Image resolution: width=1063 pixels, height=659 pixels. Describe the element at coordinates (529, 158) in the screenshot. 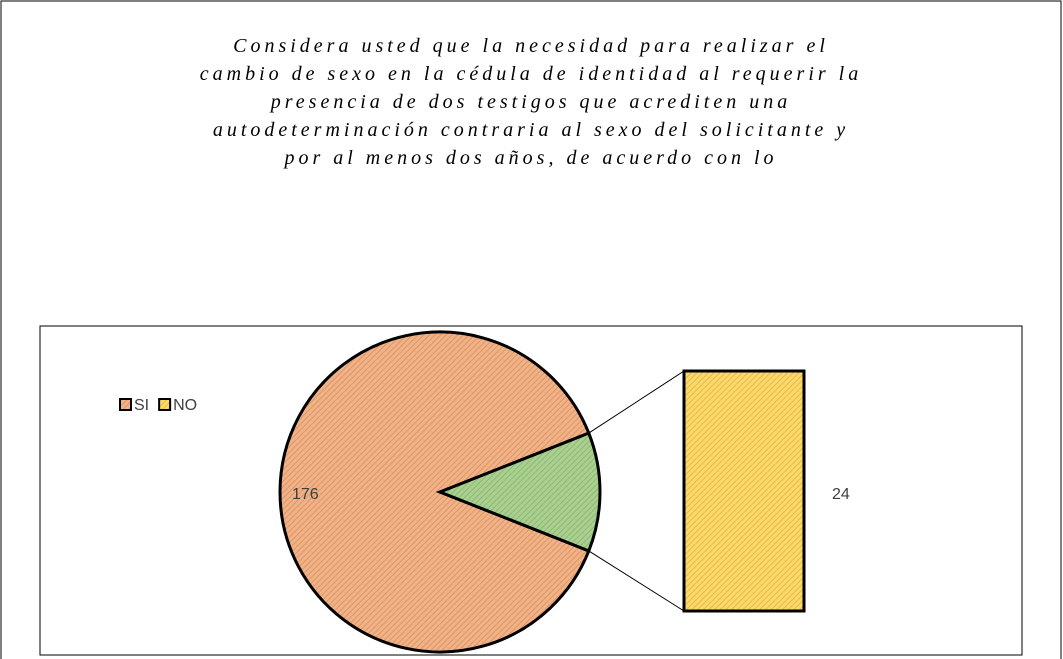

I see `chart-title: por al menos dos años, de acuerdo con lo` at that location.